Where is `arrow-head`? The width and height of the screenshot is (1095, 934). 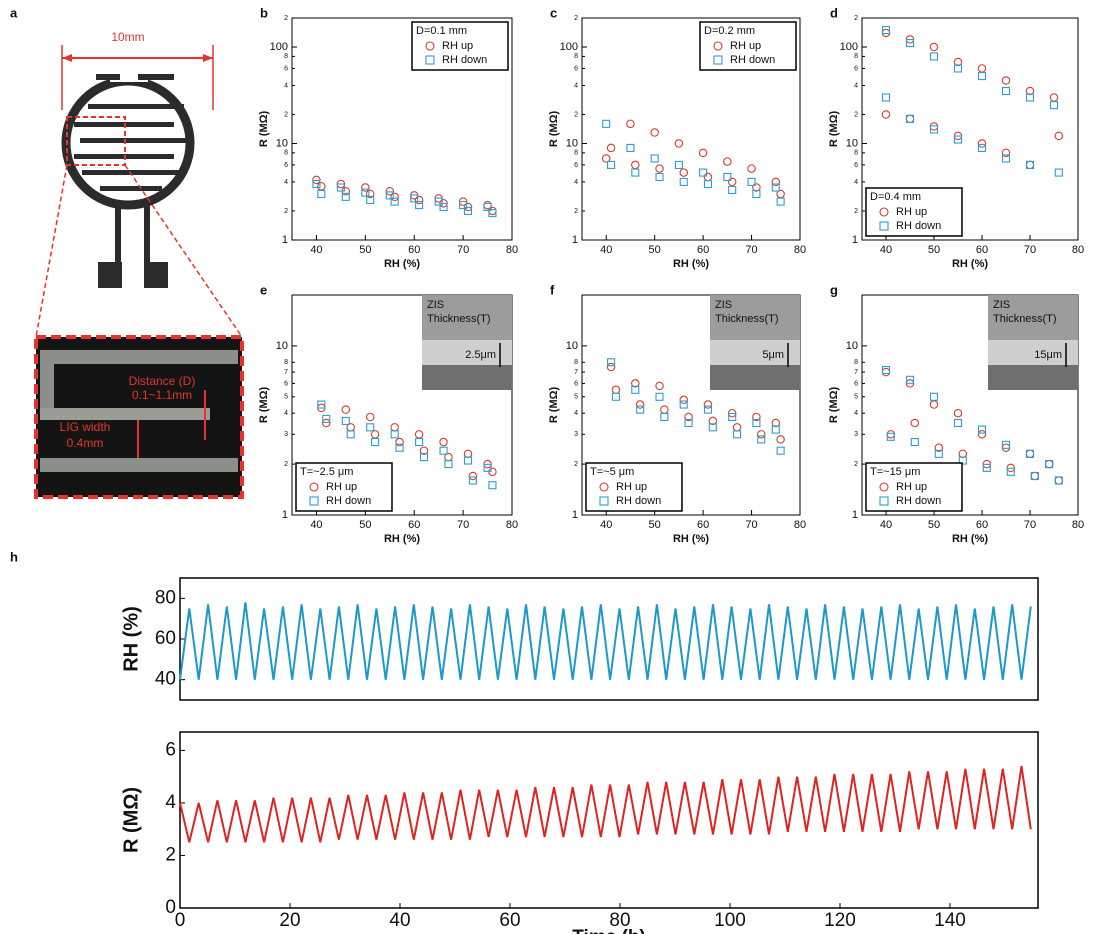
arrow-head is located at coordinates (67, 58).